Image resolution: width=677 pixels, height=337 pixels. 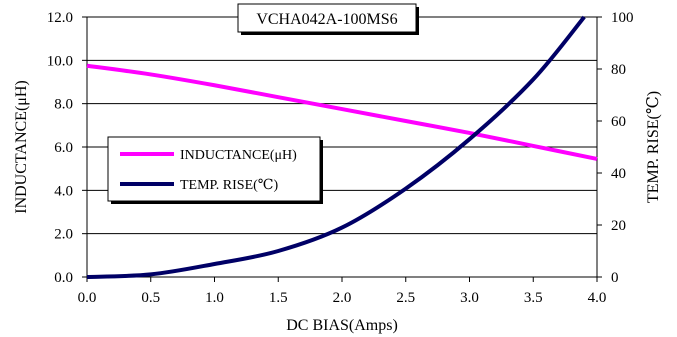 What do you see at coordinates (60, 61) in the screenshot?
I see `y-left-tick-label: 10.0` at bounding box center [60, 61].